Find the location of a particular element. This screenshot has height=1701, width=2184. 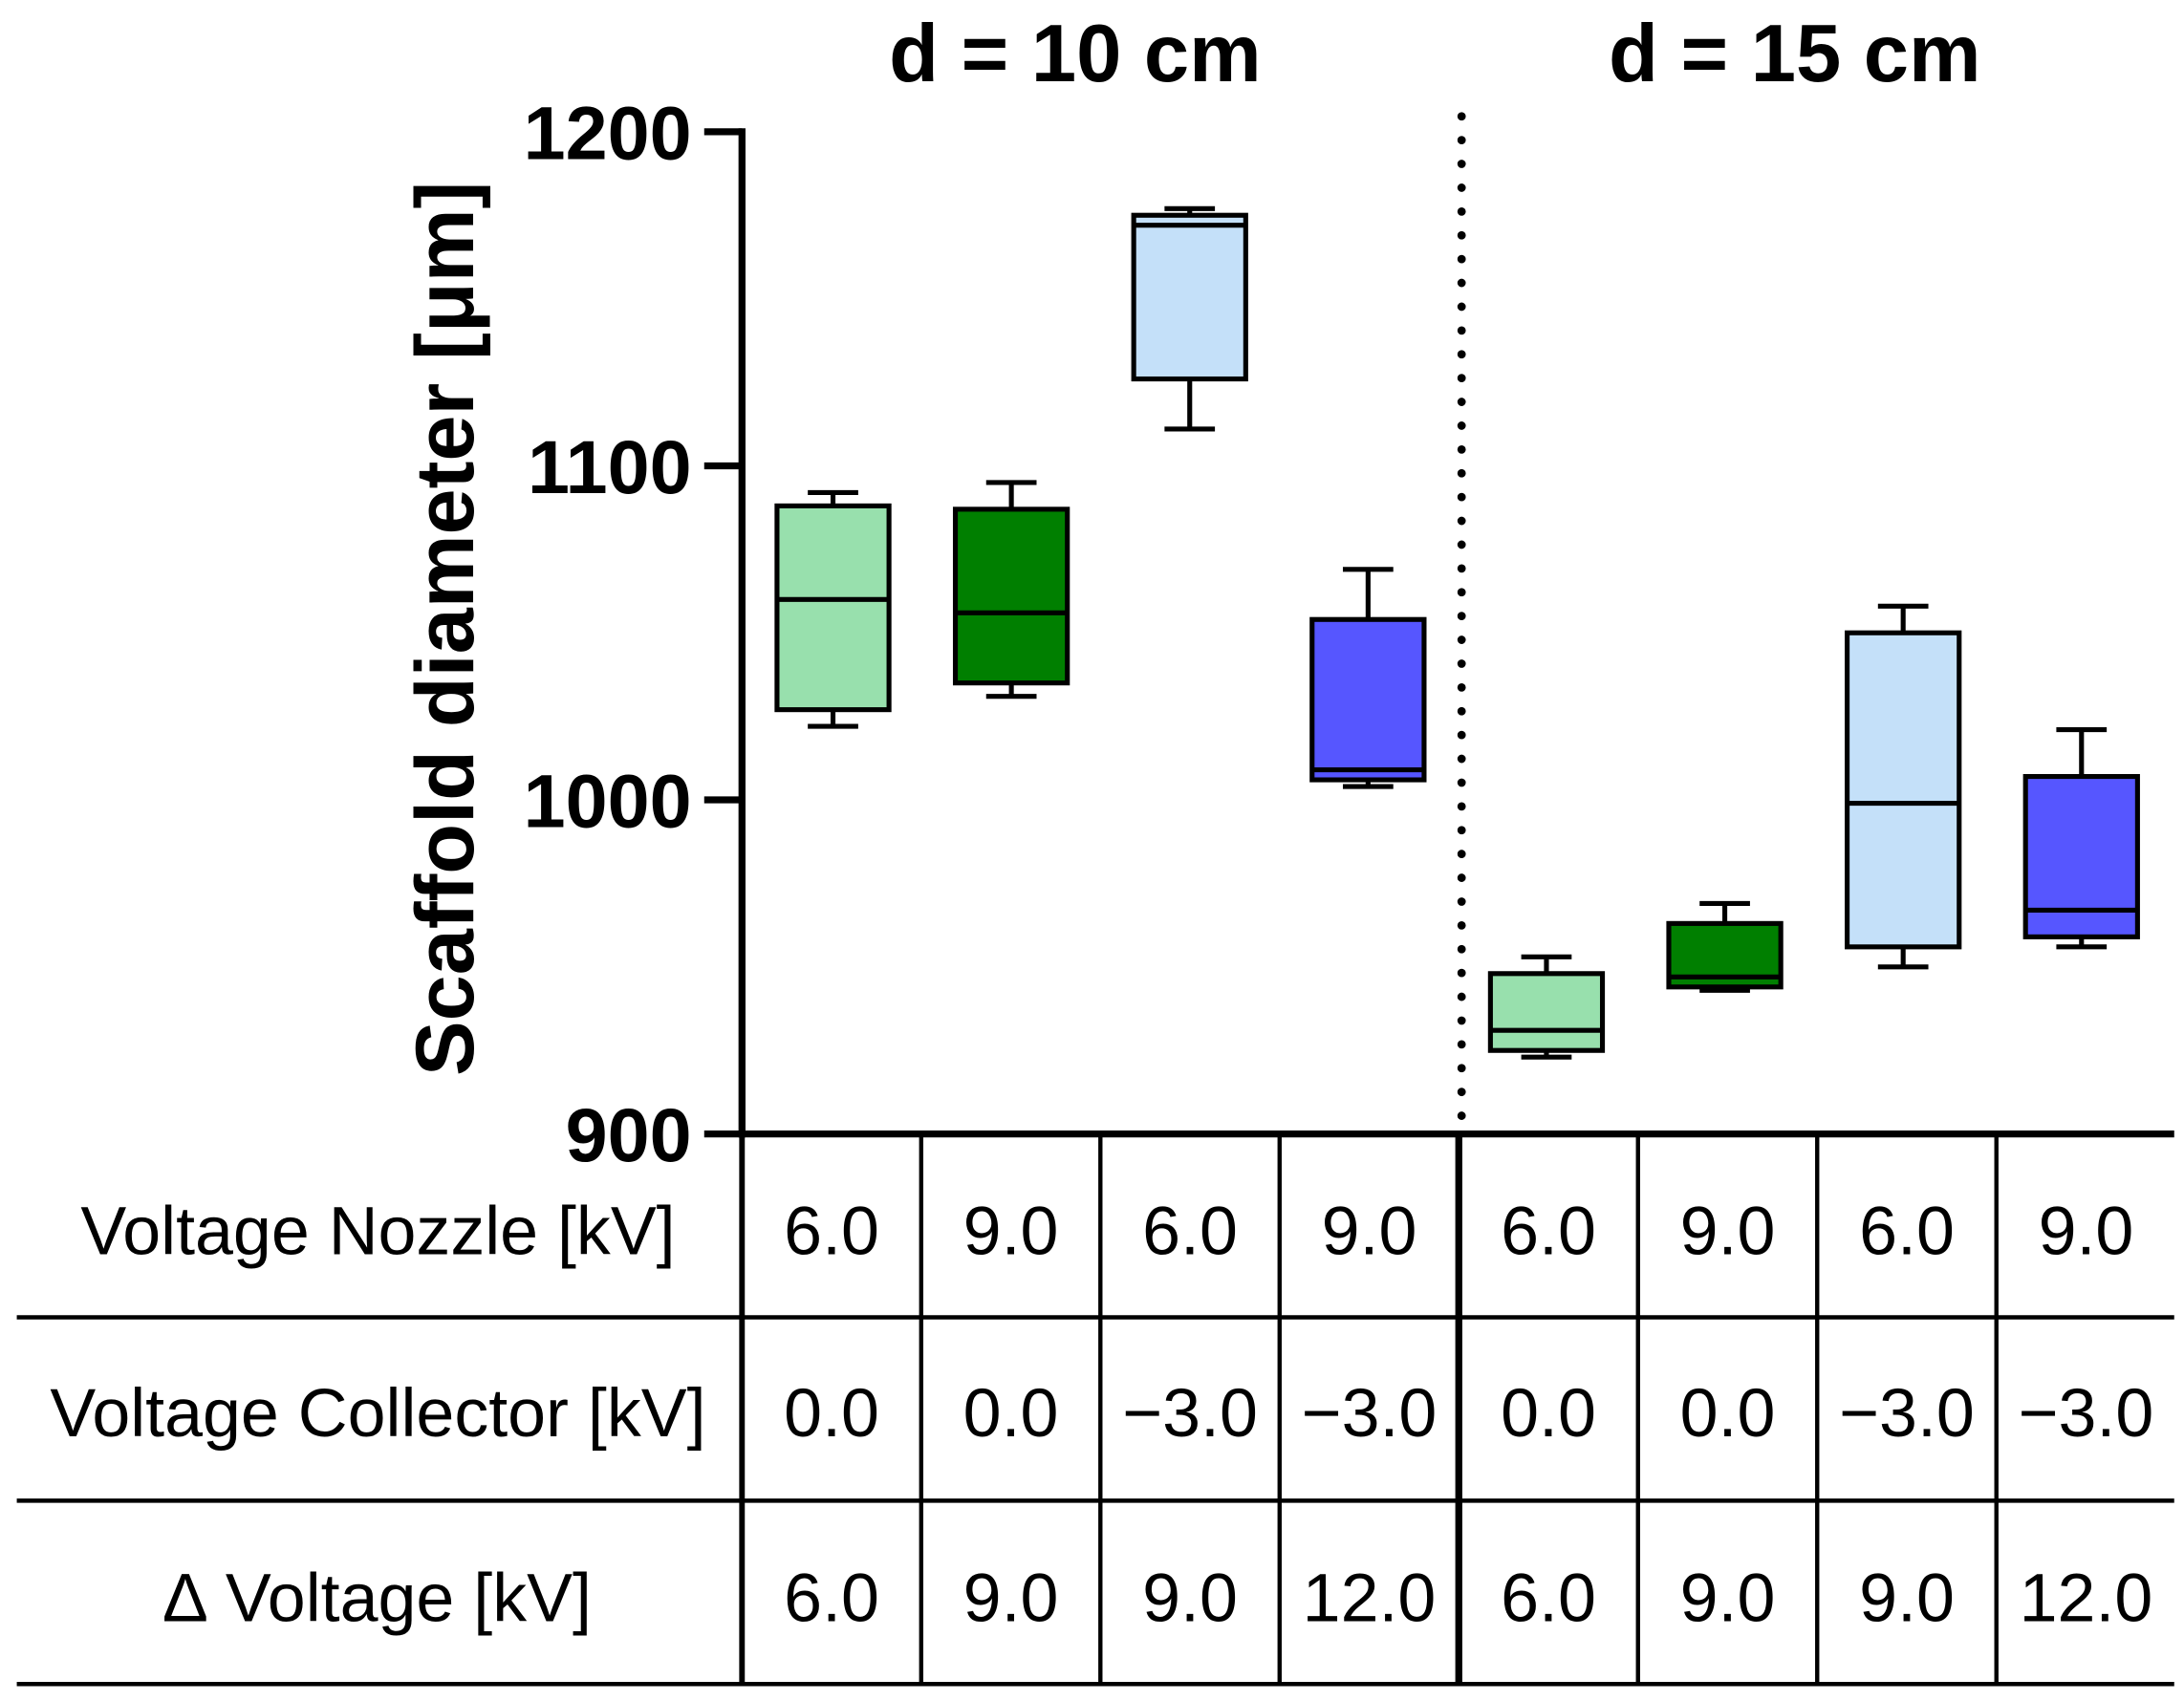

y-tick-label-900: 900 is located at coordinates (629, 1134).